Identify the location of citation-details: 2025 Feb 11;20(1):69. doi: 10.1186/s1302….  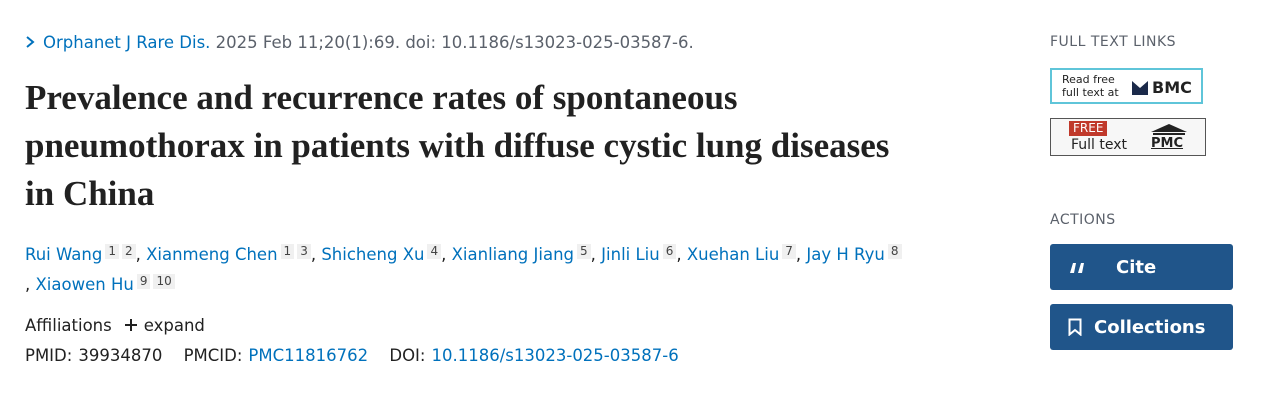
(454, 42).